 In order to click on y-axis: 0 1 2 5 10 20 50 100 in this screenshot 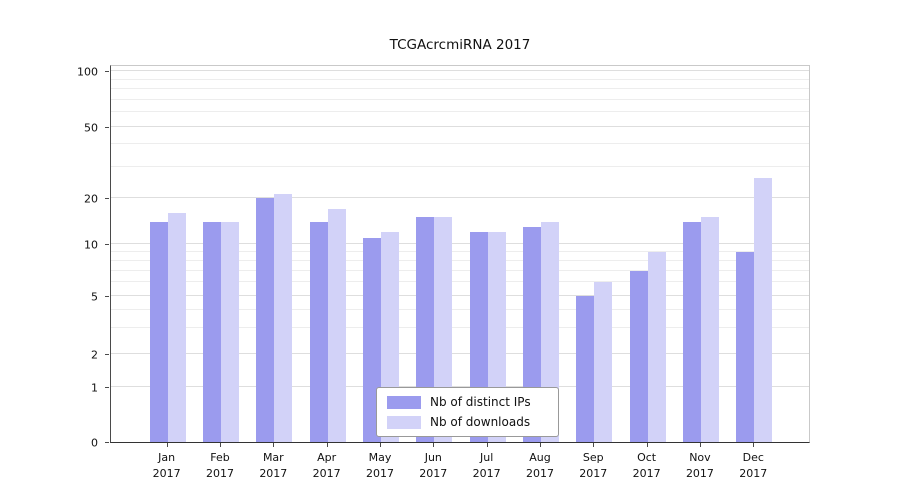, I will do `click(55, 257)`.